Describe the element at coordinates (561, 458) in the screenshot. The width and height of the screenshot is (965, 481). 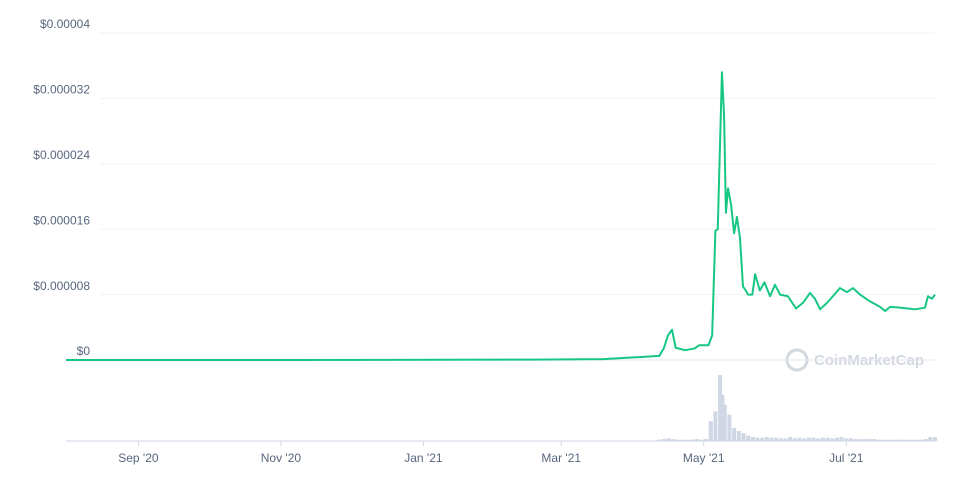
I see `x-tick-label: Mar '21` at that location.